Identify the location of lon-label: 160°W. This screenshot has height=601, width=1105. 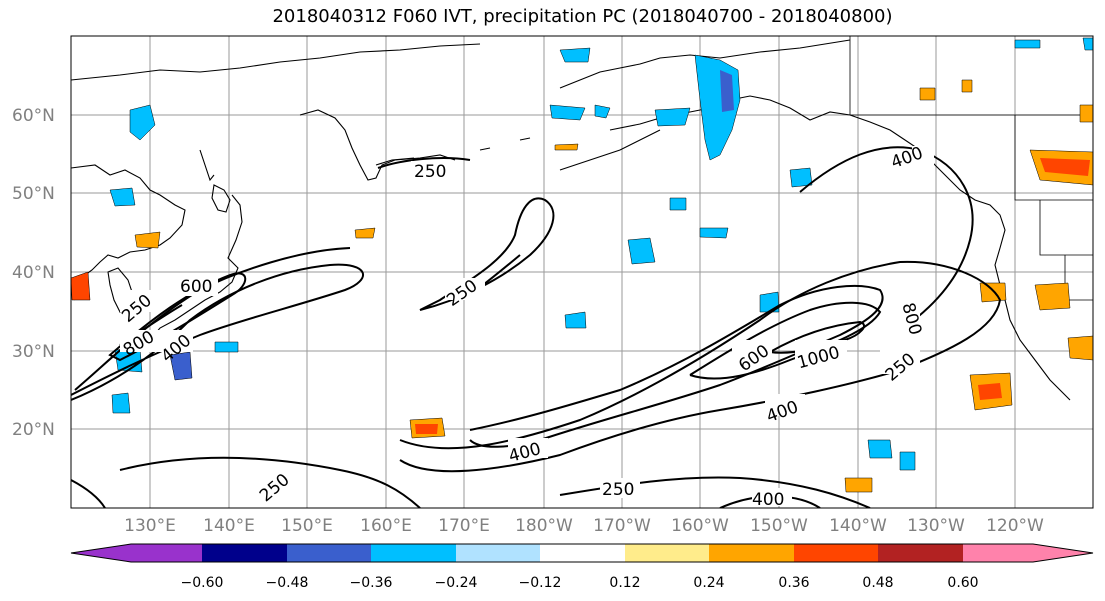
(700, 526).